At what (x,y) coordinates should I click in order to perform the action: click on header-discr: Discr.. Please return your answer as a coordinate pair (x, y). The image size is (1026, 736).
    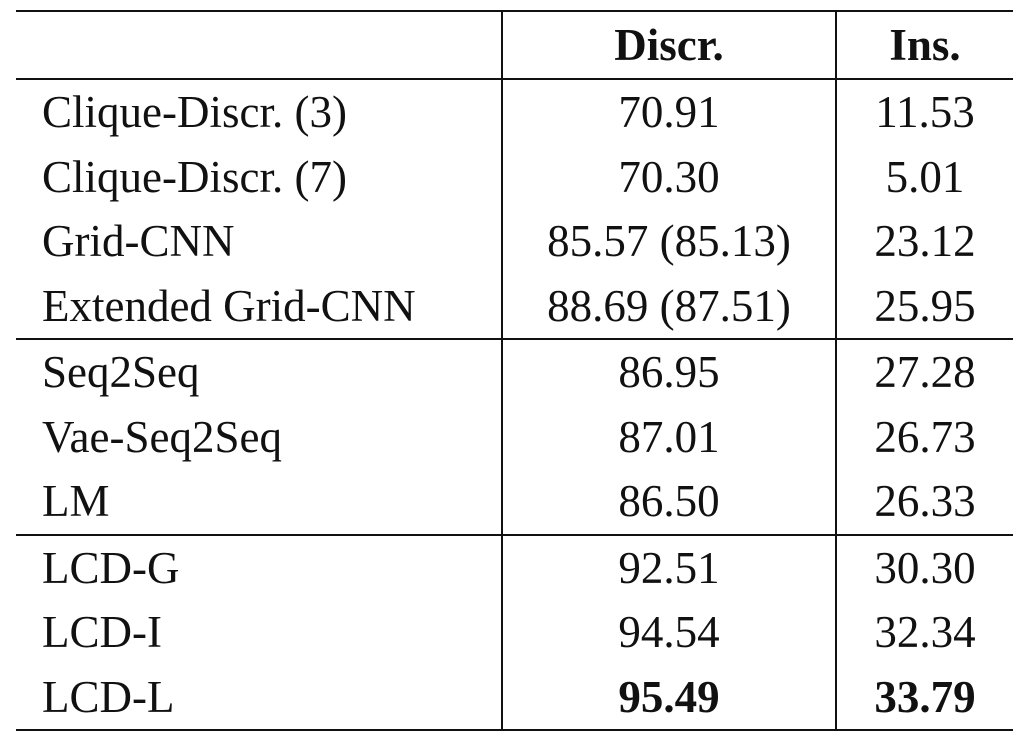
    Looking at the image, I should click on (668, 45).